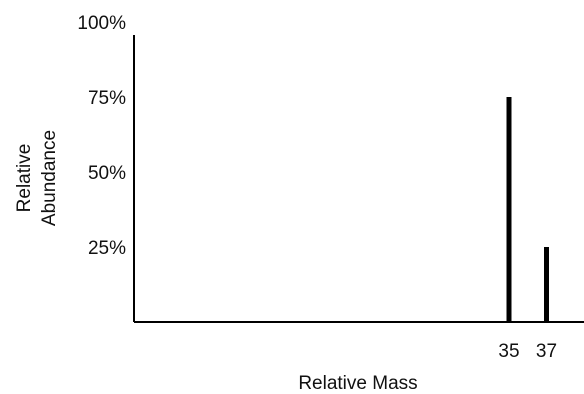 The width and height of the screenshot is (584, 394). I want to click on x-tick-label: 37, so click(546, 351).